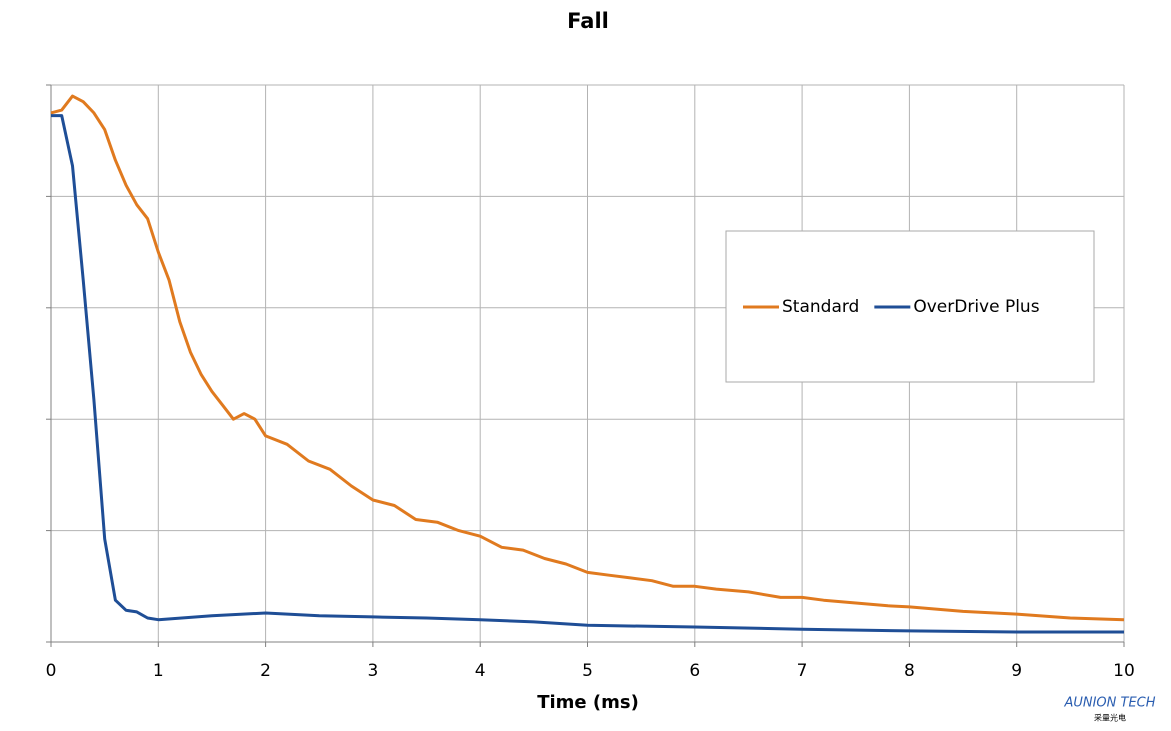  Describe the element at coordinates (1124, 671) in the screenshot. I see `x-tick-label: 10` at that location.